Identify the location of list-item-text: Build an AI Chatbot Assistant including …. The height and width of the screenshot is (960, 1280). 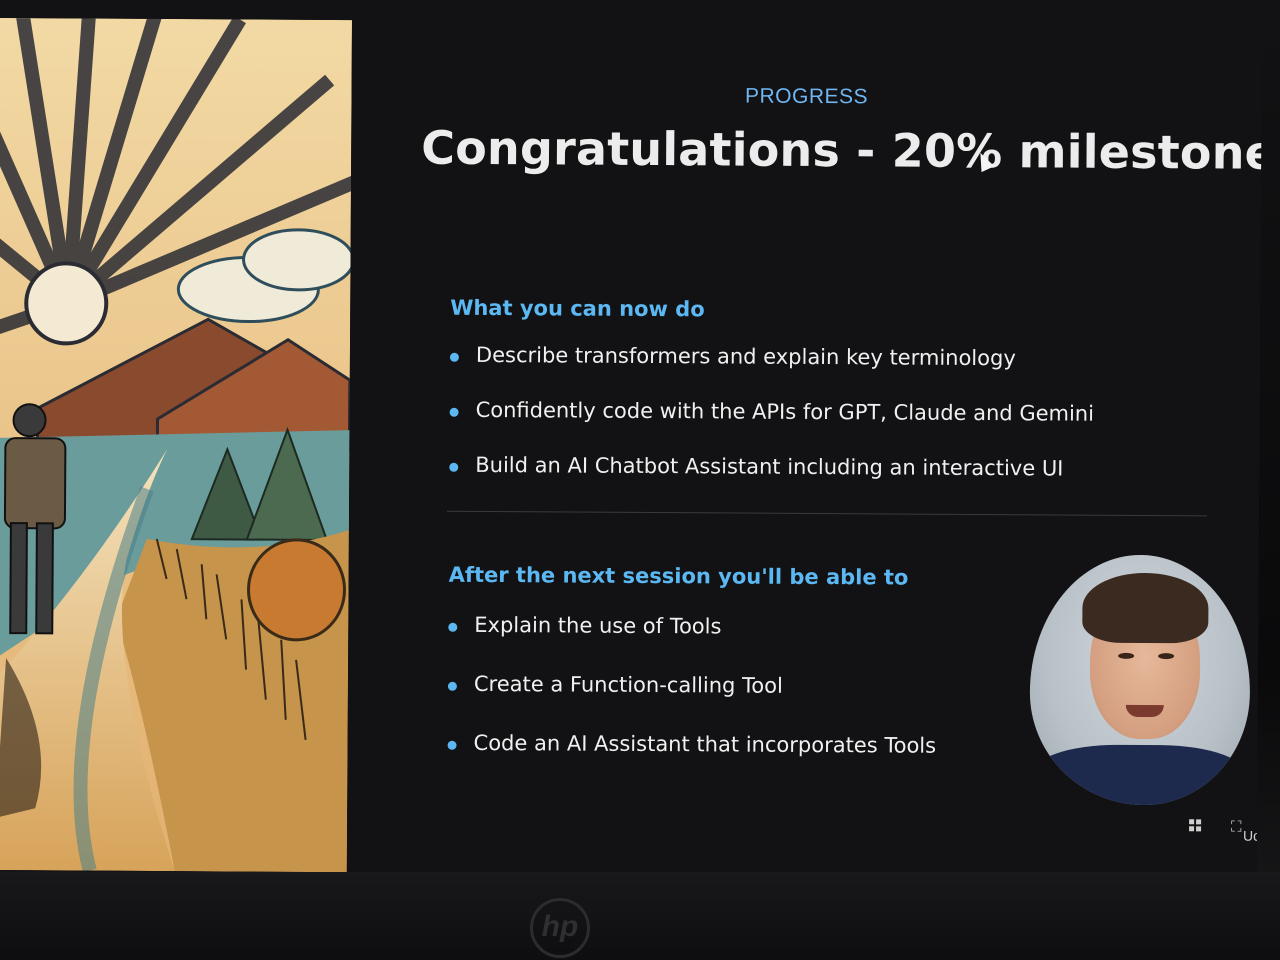
(769, 466).